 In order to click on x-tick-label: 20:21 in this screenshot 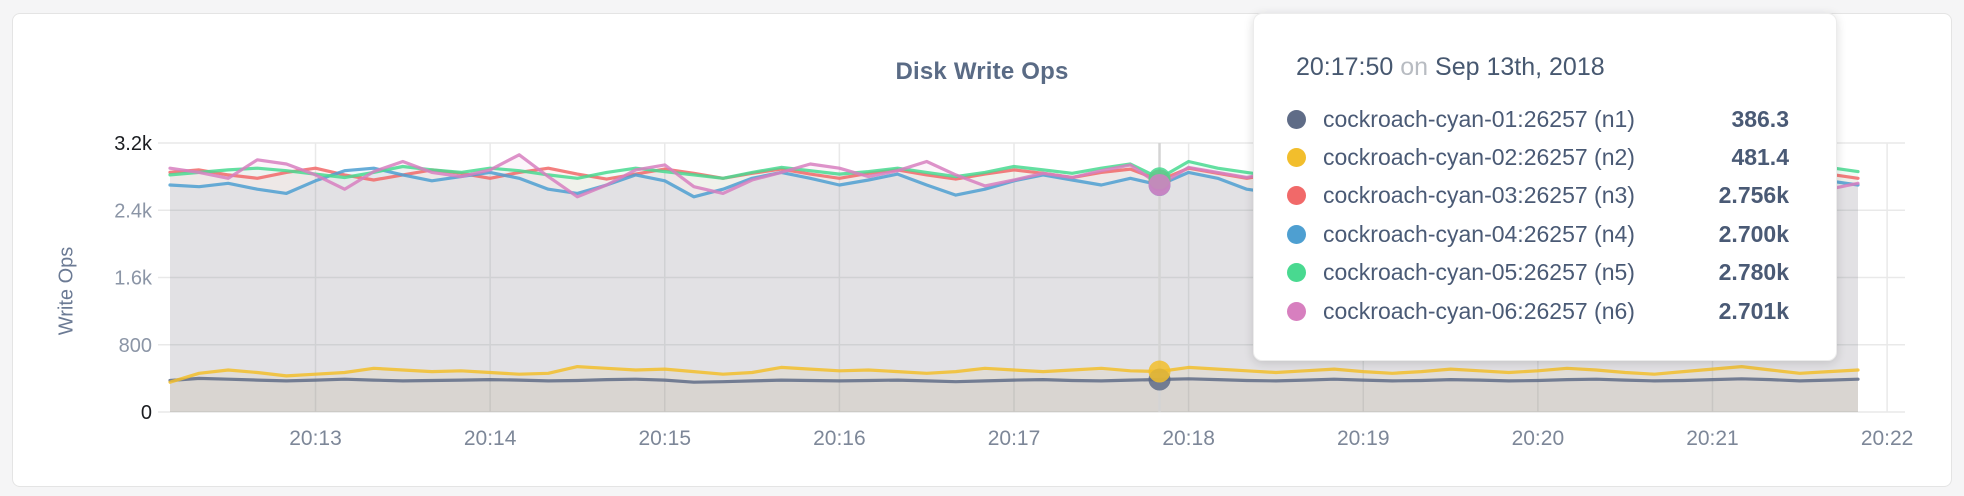, I will do `click(1712, 438)`.